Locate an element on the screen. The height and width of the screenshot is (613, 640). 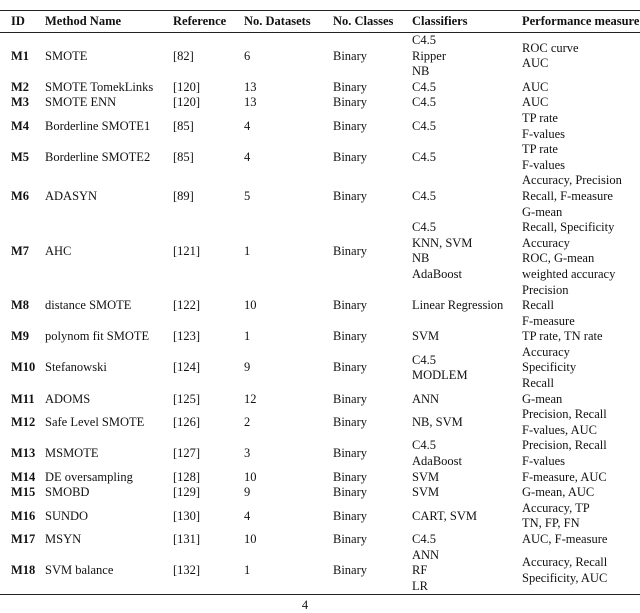
table-cell: F-measure, AUC is located at coordinates (581, 478).